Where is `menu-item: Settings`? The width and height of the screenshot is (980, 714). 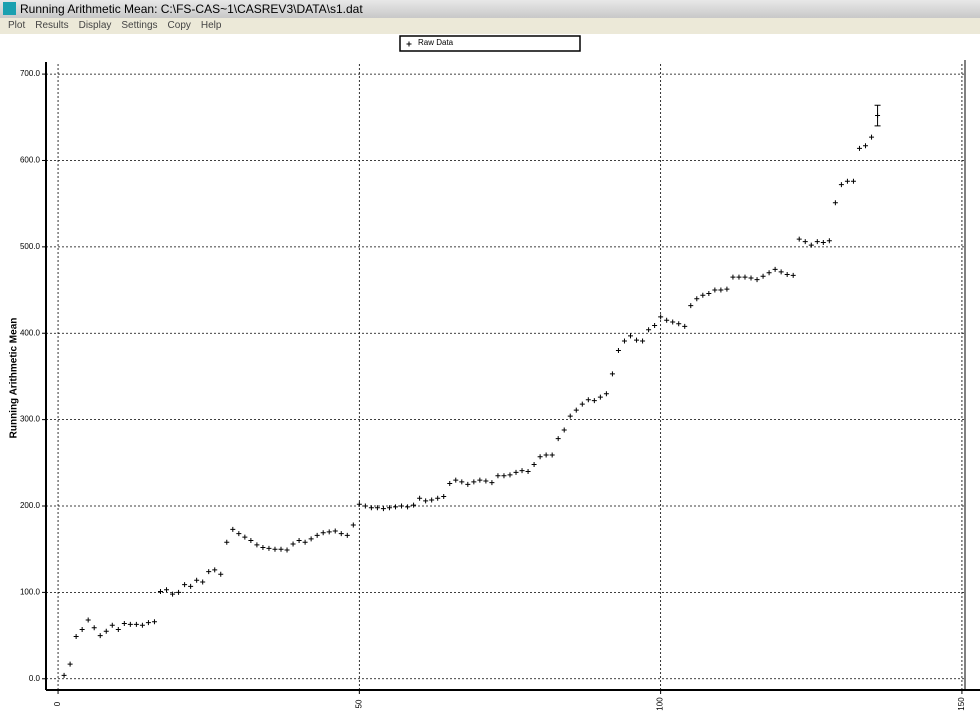 menu-item: Settings is located at coordinates (139, 25).